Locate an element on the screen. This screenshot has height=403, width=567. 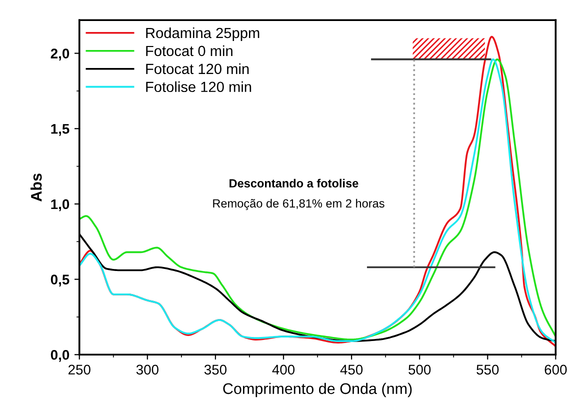
y-tick-label: 0,5 is located at coordinates (60, 280).